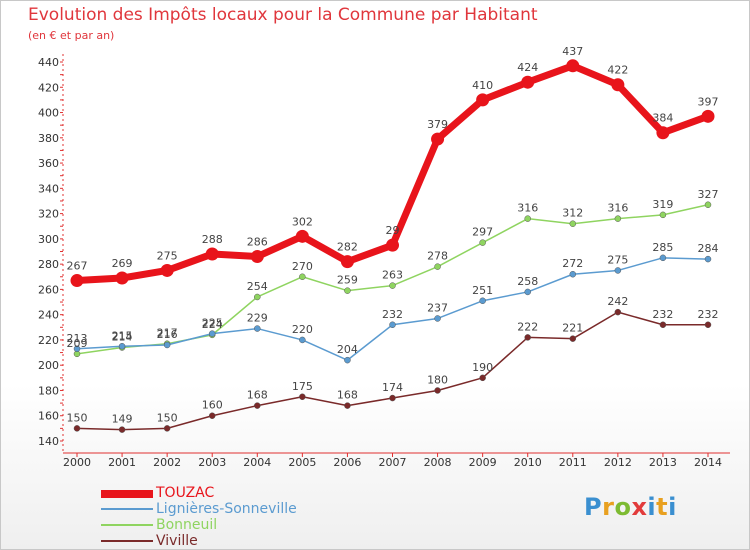  I want to click on data-label: 327, so click(708, 194).